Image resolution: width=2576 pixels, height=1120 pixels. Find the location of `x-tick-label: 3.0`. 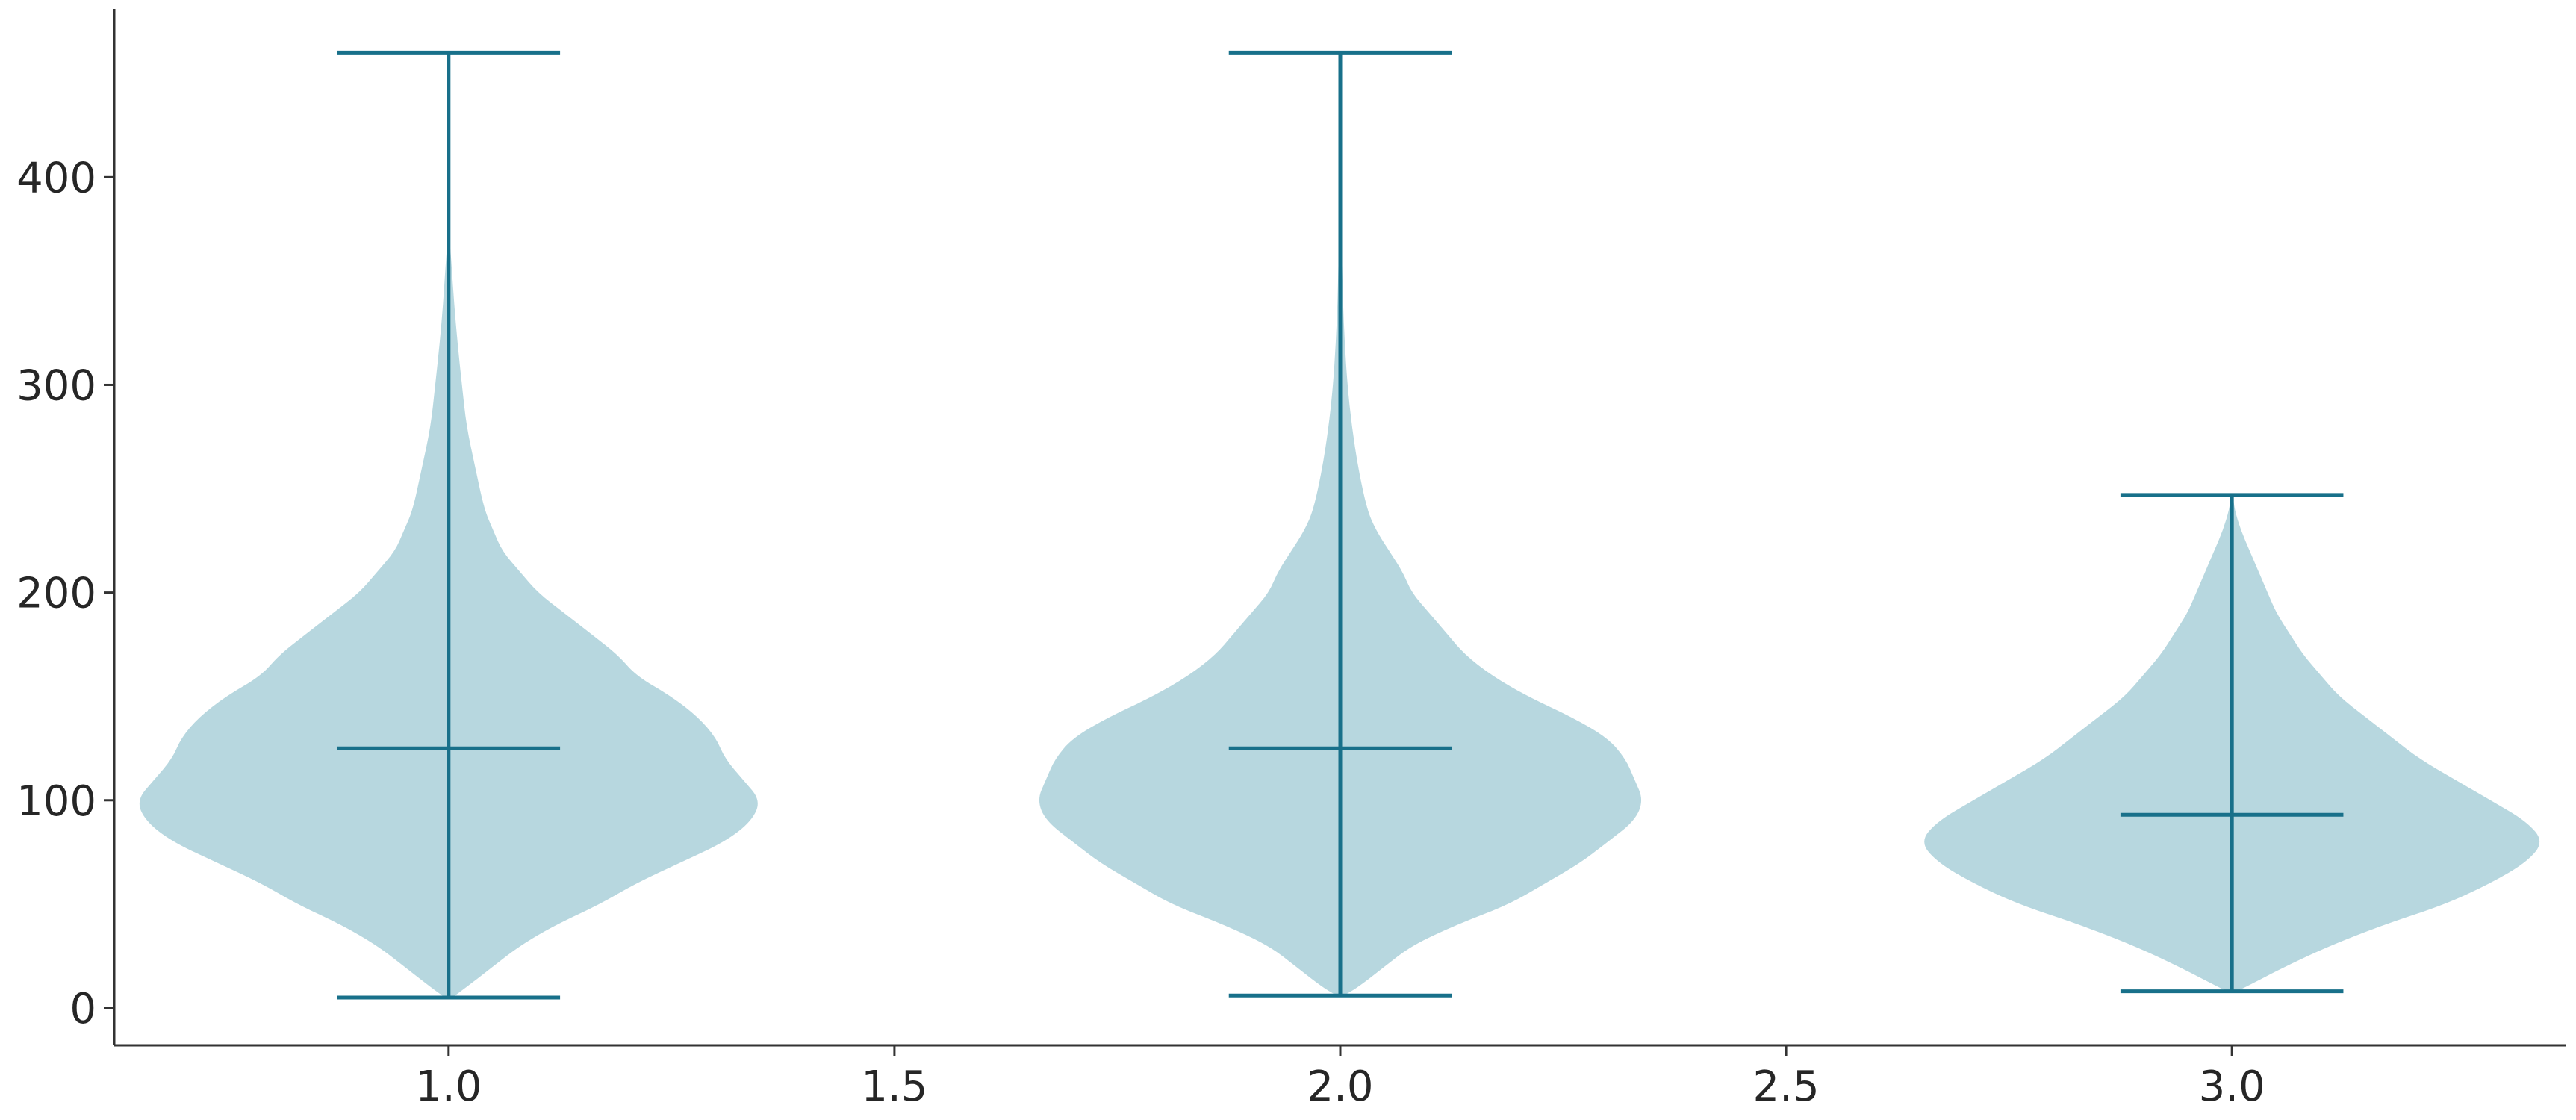

x-tick-label: 3.0 is located at coordinates (2232, 1087).